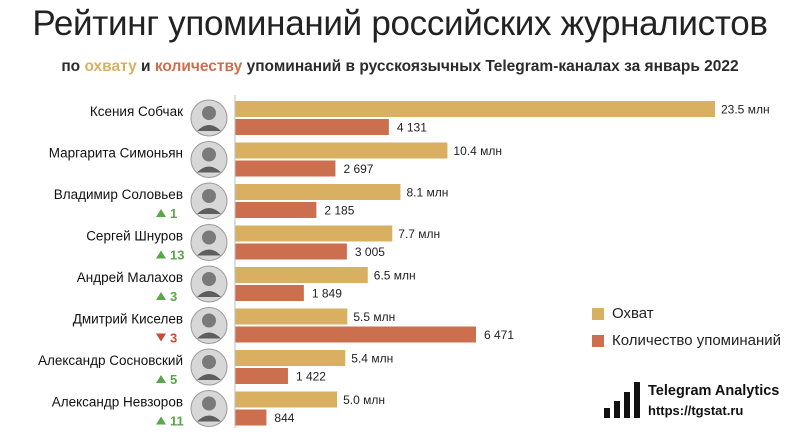 Image resolution: width=800 pixels, height=446 pixels. I want to click on brand: Telegram Analytics https://tgstat.ru, so click(691, 400).